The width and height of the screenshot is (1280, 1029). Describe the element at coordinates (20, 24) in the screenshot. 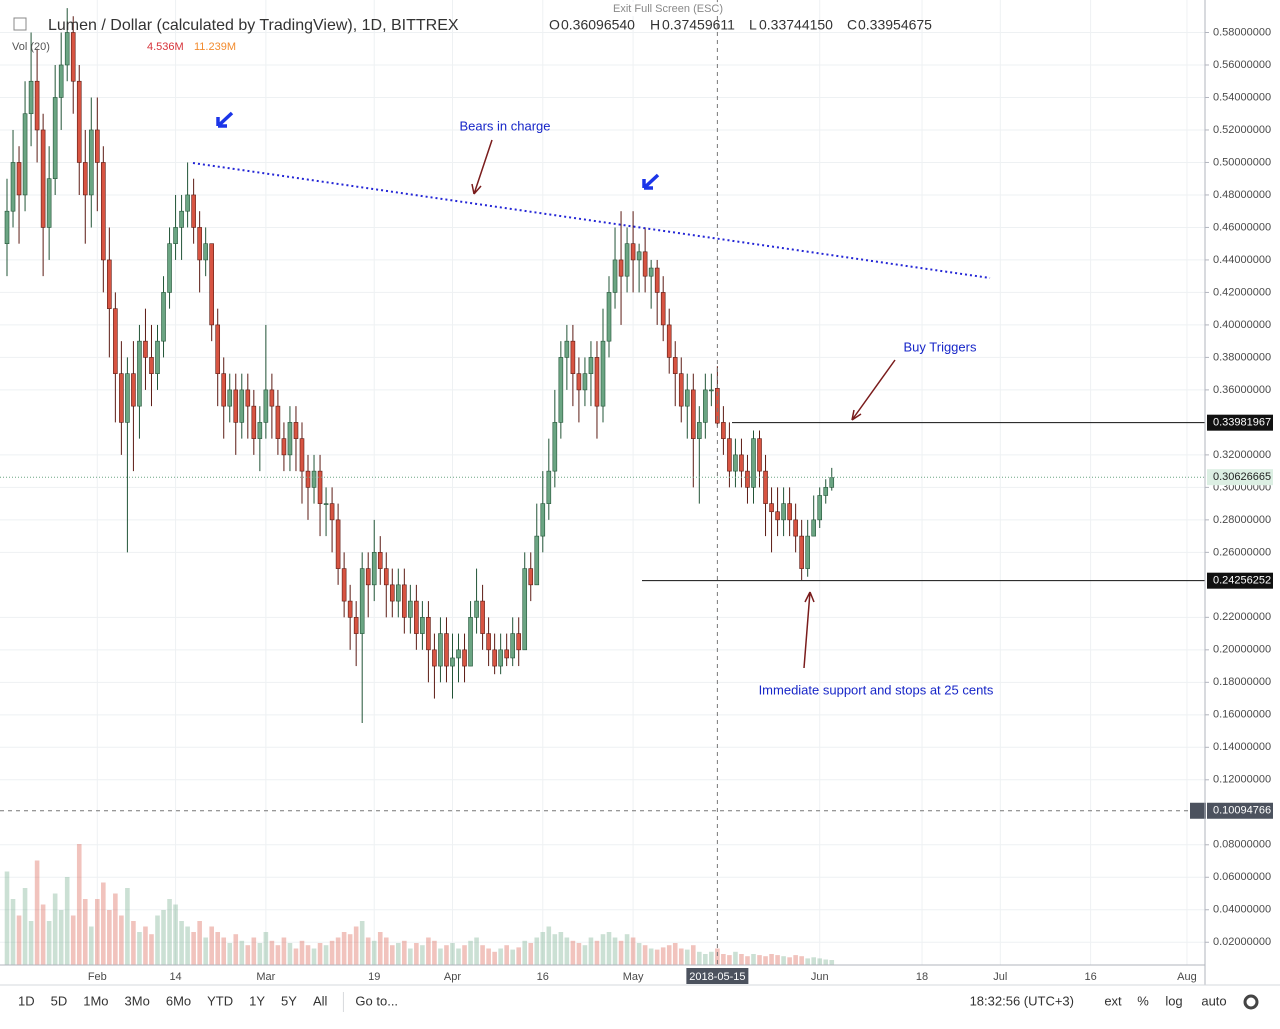

I see `collapse-icon` at that location.